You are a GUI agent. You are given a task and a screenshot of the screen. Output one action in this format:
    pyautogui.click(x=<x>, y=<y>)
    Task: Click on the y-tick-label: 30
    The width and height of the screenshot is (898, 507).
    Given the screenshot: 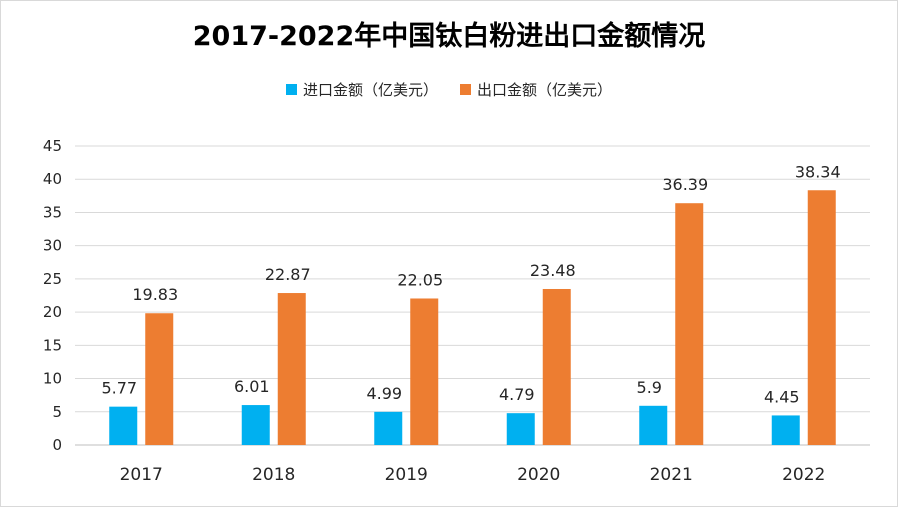 What is the action you would take?
    pyautogui.click(x=52, y=246)
    